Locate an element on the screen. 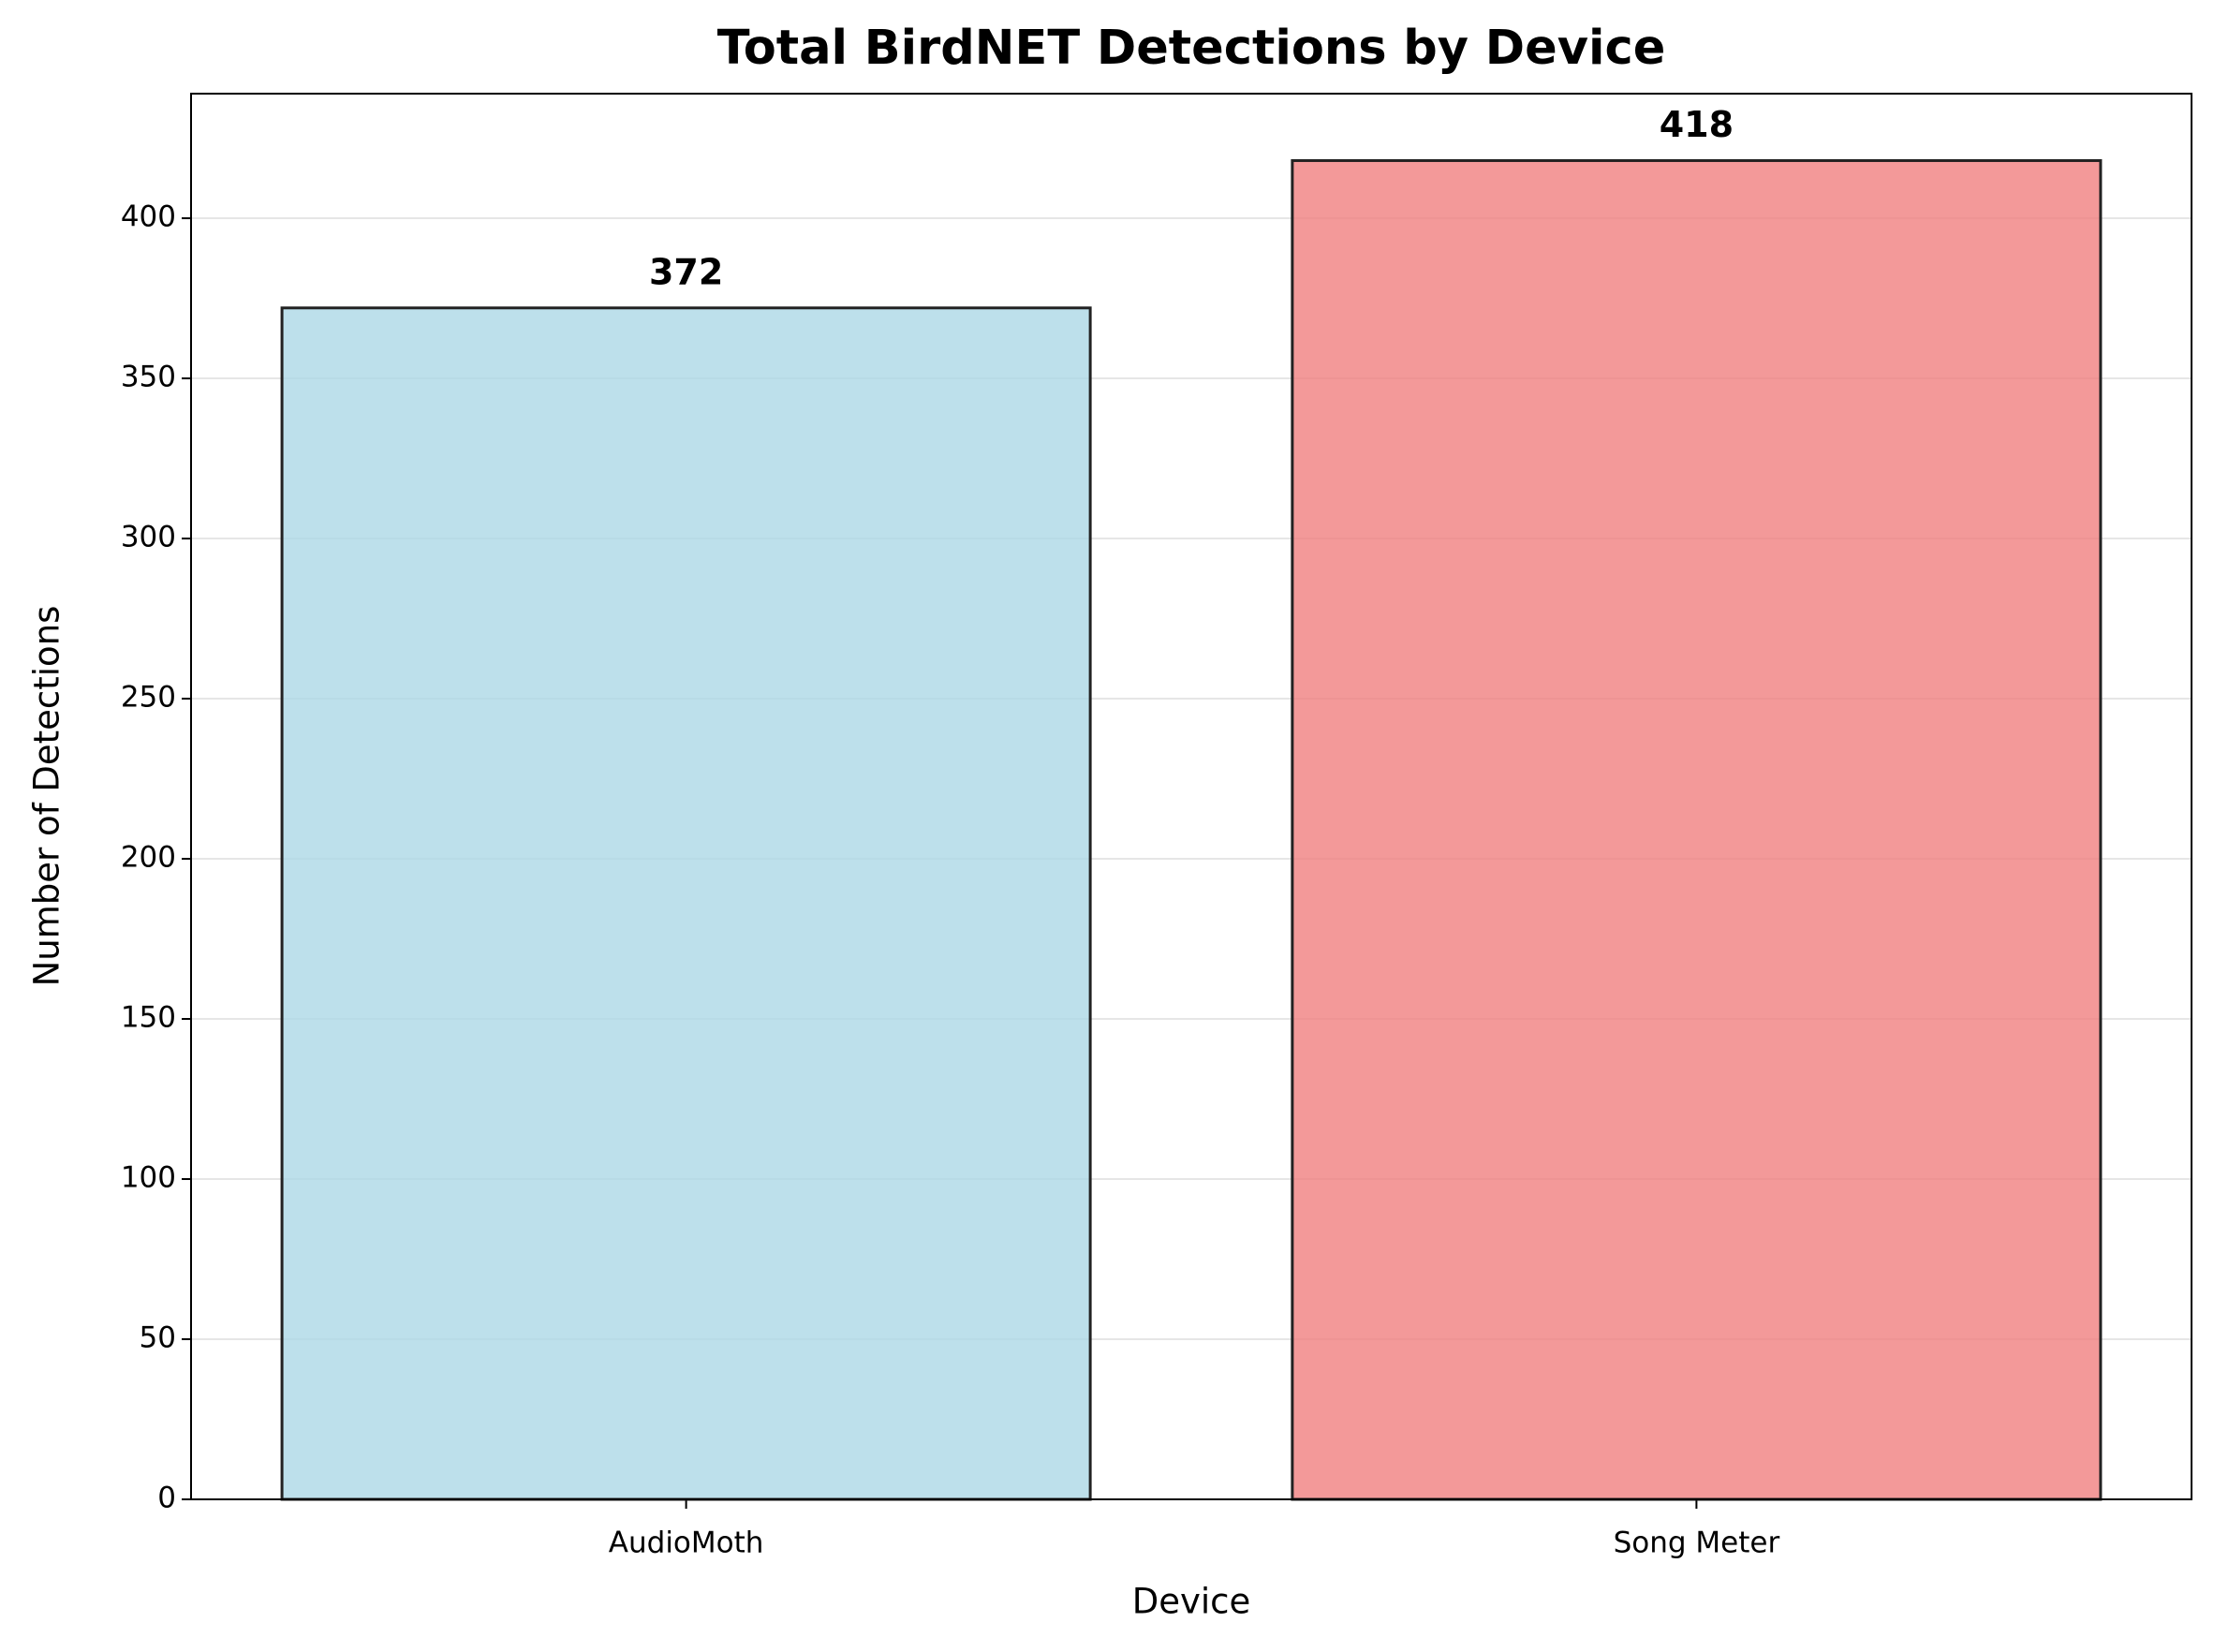 This screenshot has width=2214, height=1652. y-tick-label: 0 is located at coordinates (166, 1499).